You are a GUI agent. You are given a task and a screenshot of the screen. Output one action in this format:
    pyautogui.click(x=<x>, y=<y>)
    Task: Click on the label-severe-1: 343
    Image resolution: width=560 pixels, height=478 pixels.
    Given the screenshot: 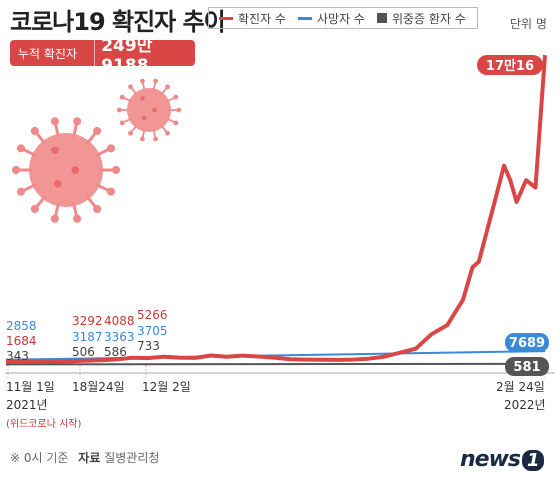 What is the action you would take?
    pyautogui.click(x=17, y=356)
    